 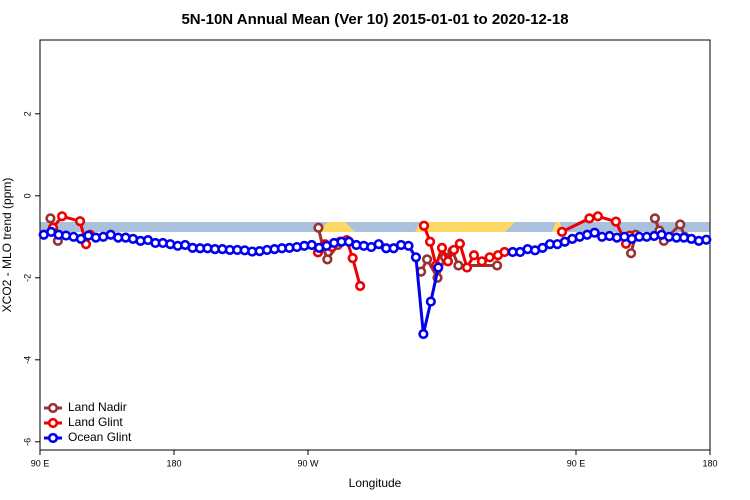 What do you see at coordinates (308, 463) in the screenshot?
I see `x-tick-label: 90 W` at bounding box center [308, 463].